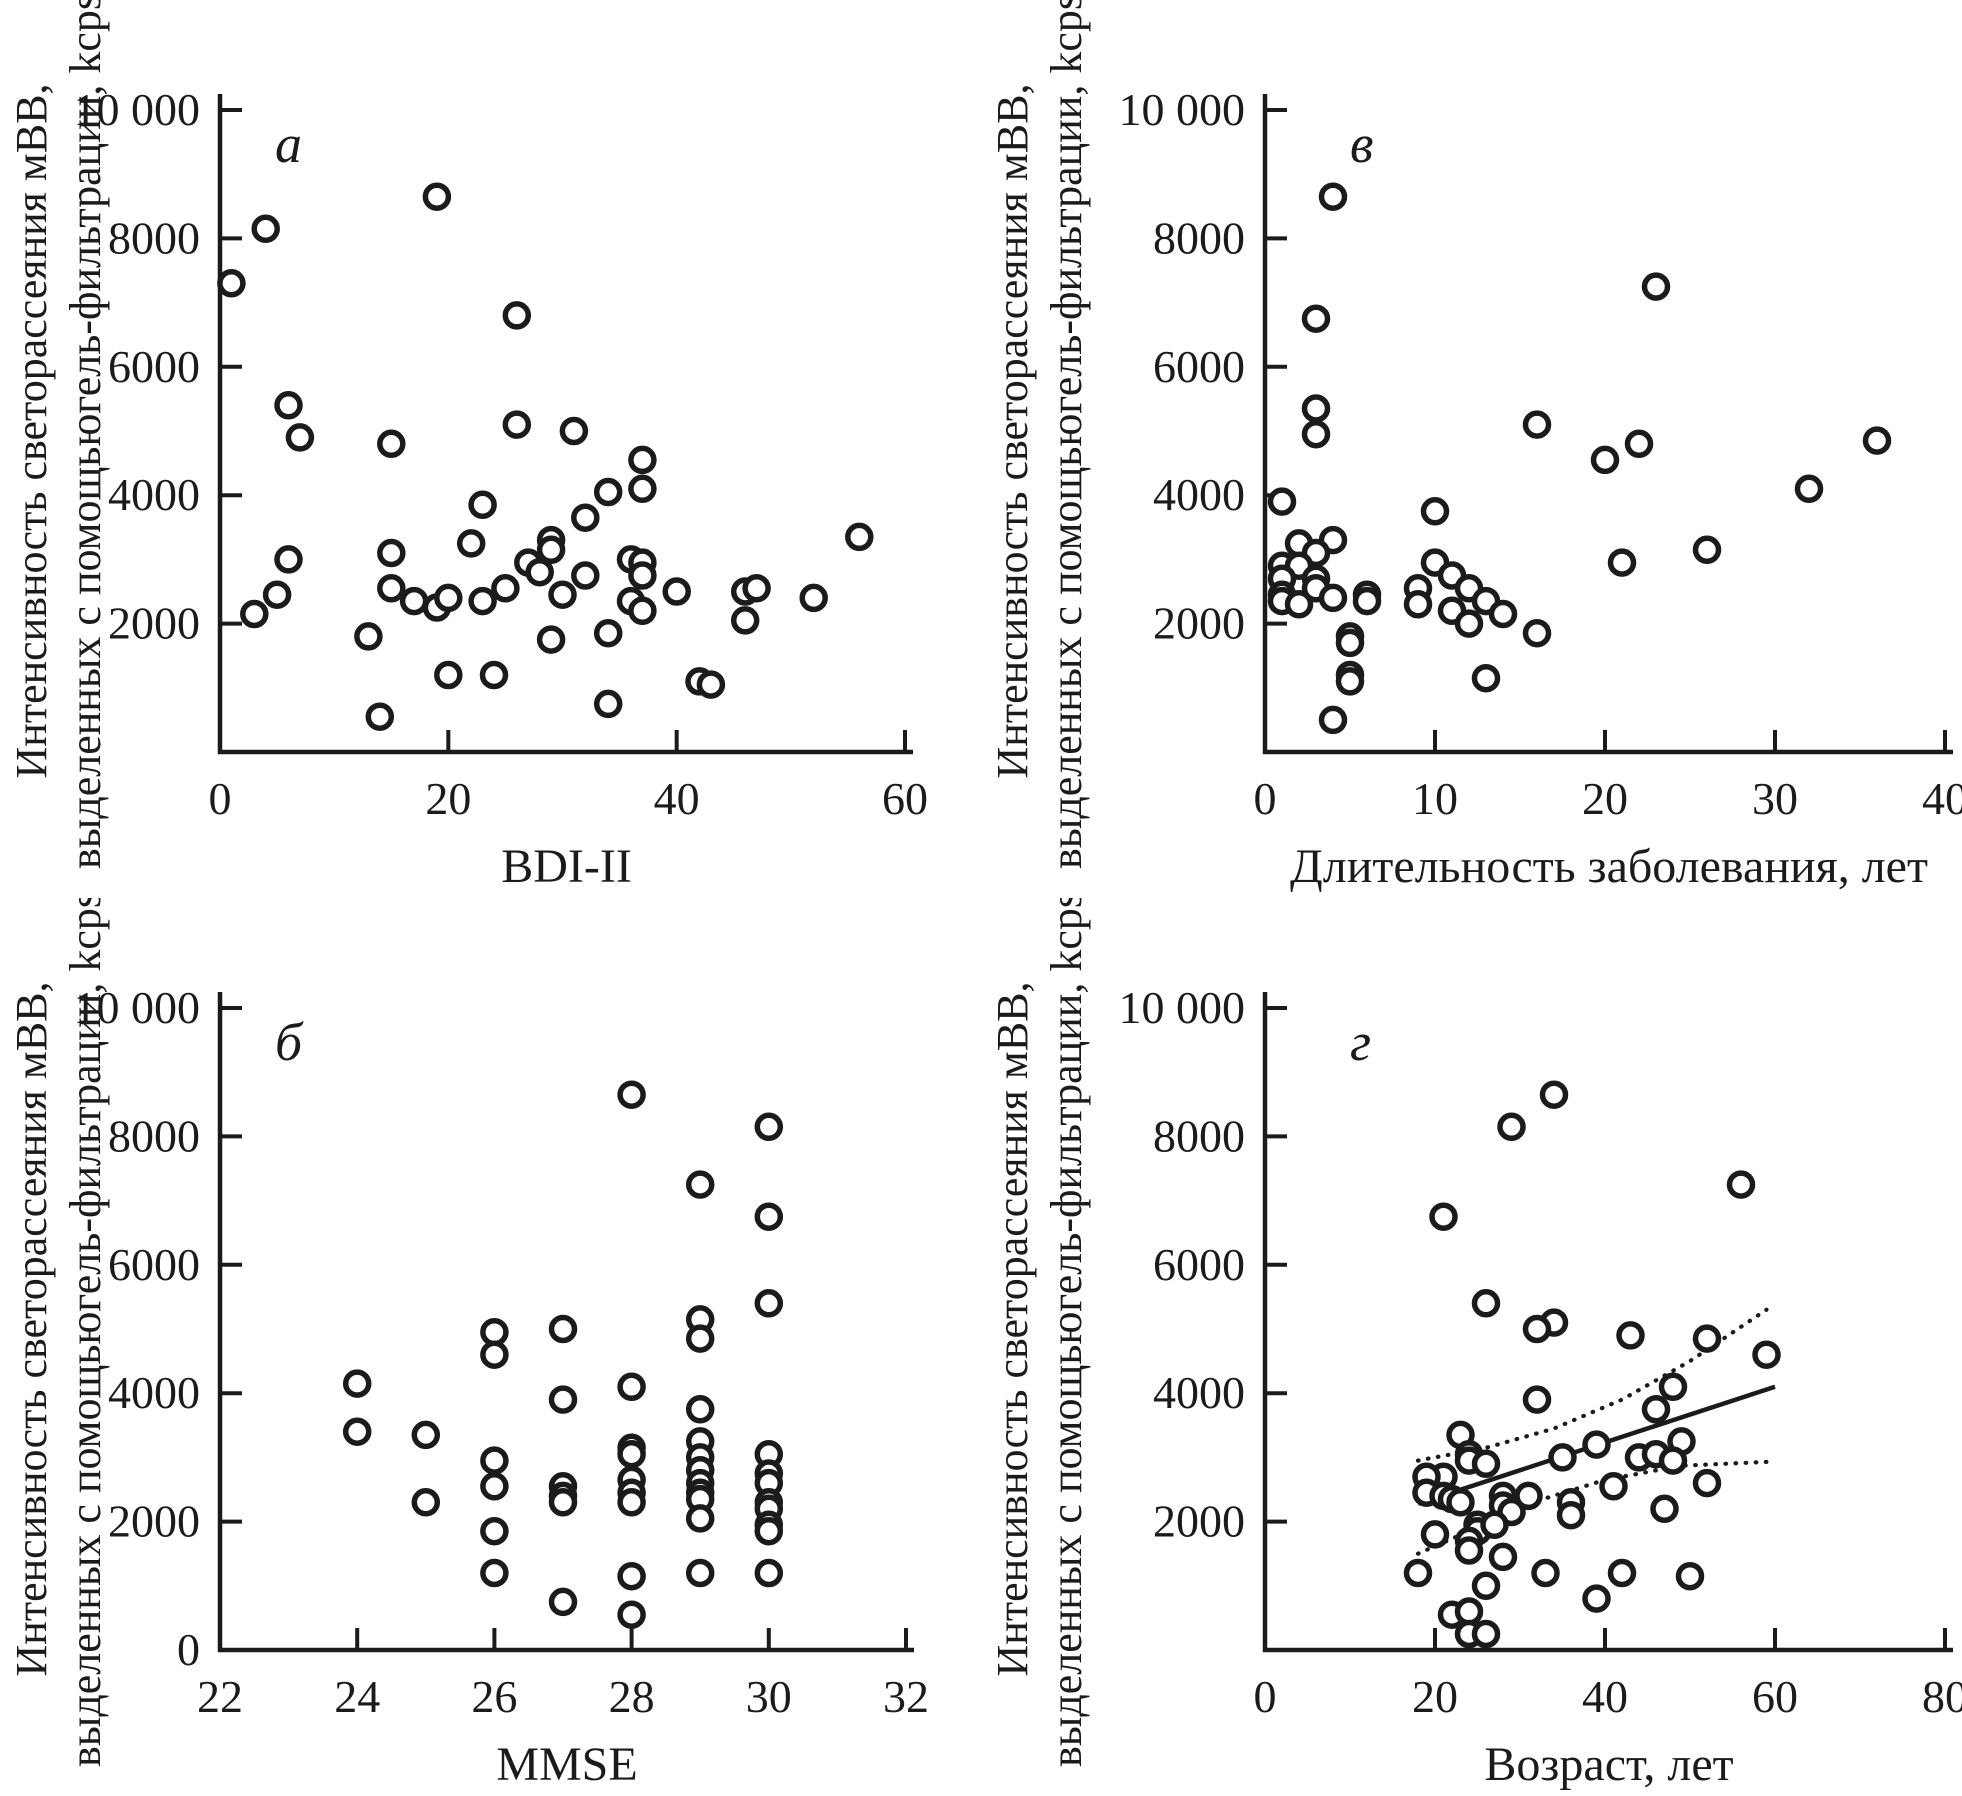  I want to click on y-axis-title-line1: Интенсивность светорассеяния мВВ,, so click(1012, 431).